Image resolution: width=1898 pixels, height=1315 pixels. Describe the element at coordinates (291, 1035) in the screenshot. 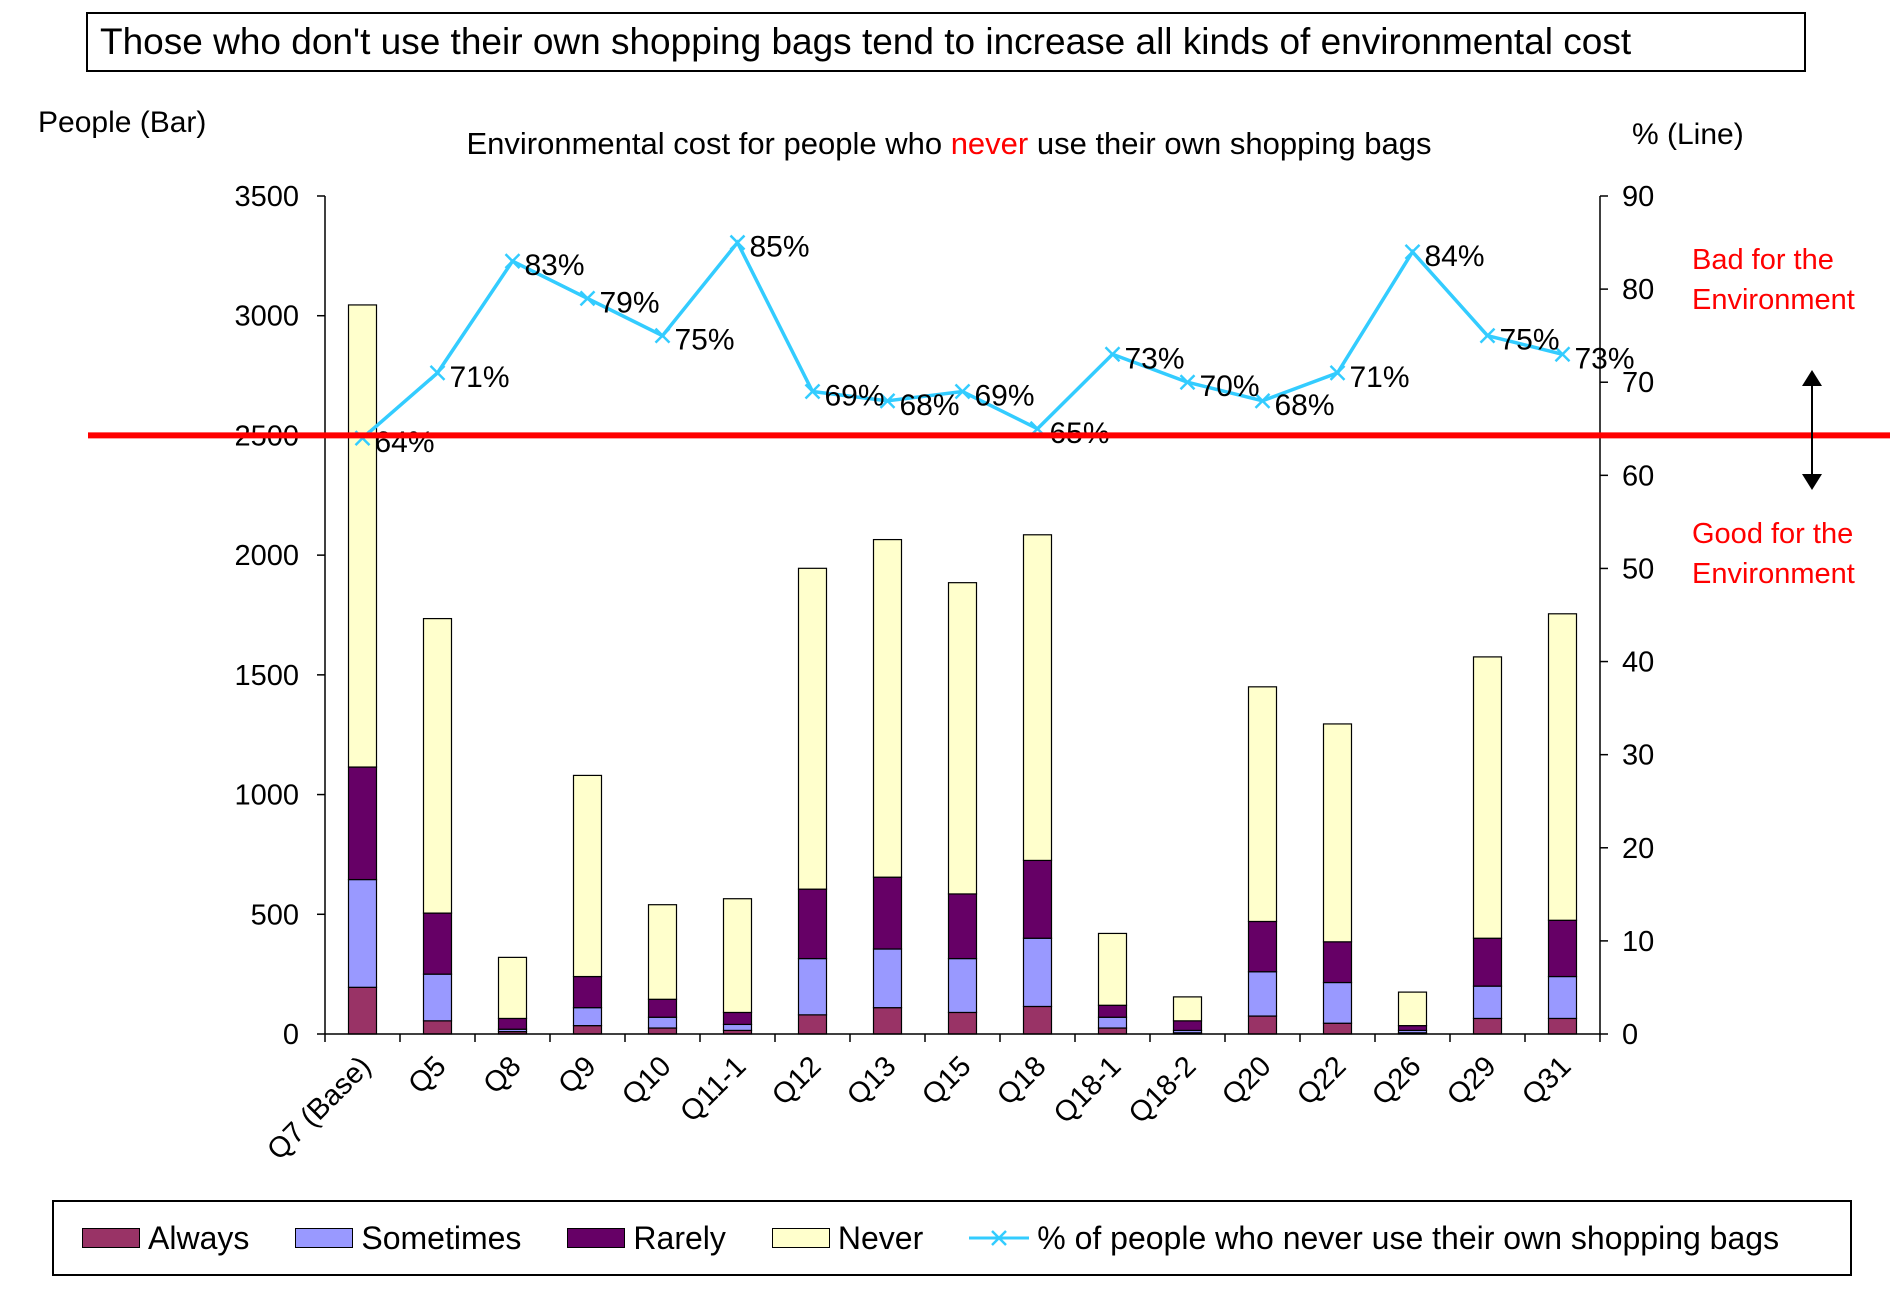

I see `left-tick-label: 0` at that location.